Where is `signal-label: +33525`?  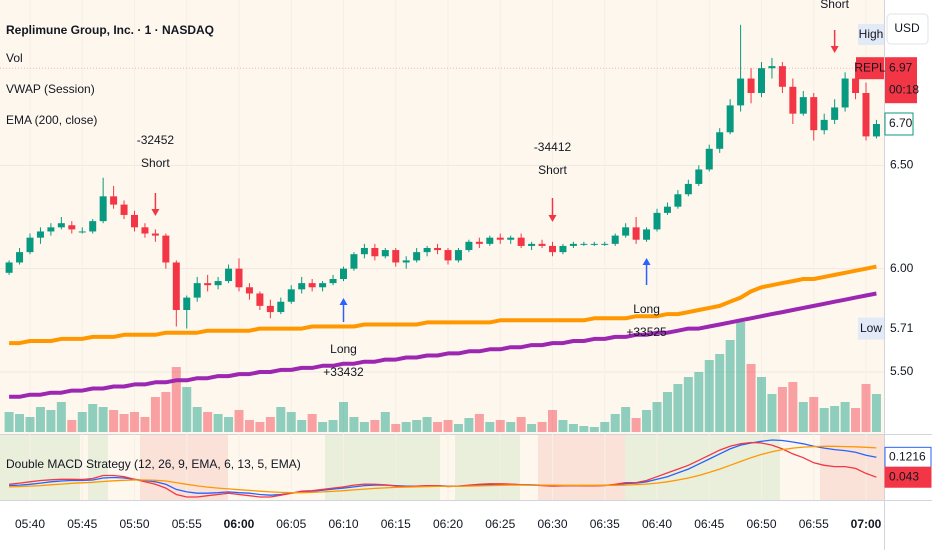 signal-label: +33525 is located at coordinates (646, 332).